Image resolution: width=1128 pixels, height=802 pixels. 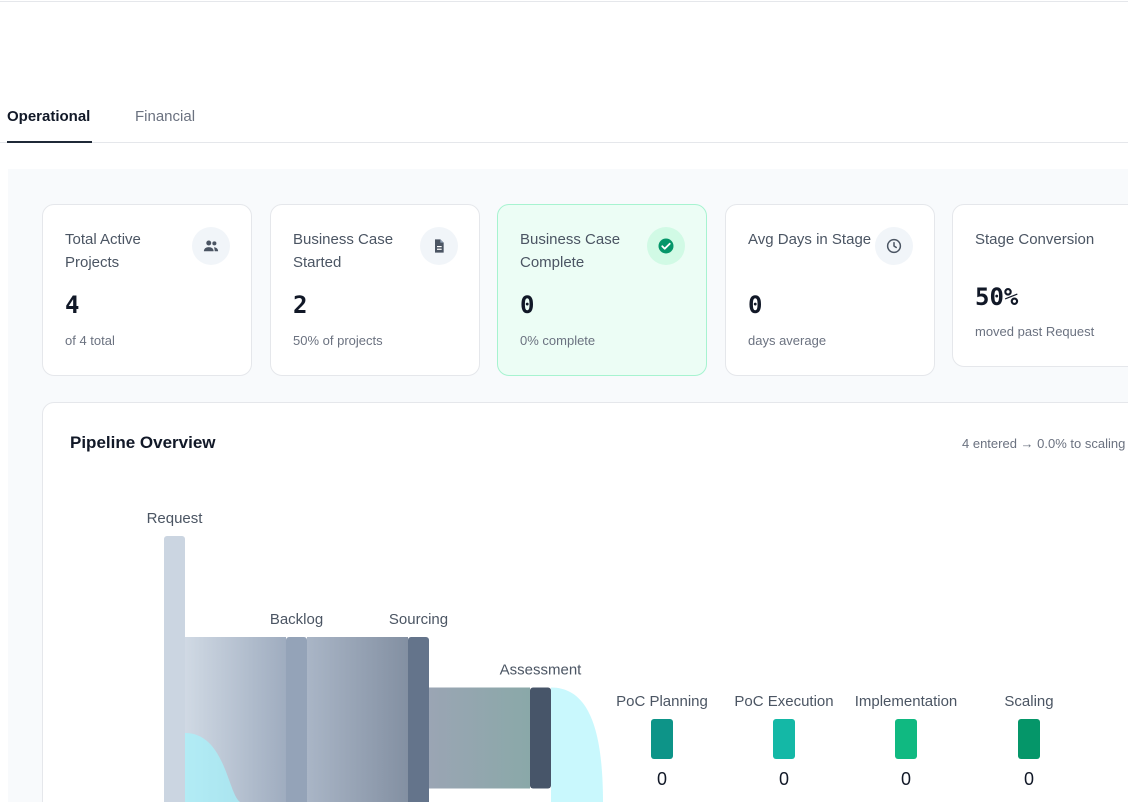 I want to click on flow-request-exit, so click(x=213, y=767).